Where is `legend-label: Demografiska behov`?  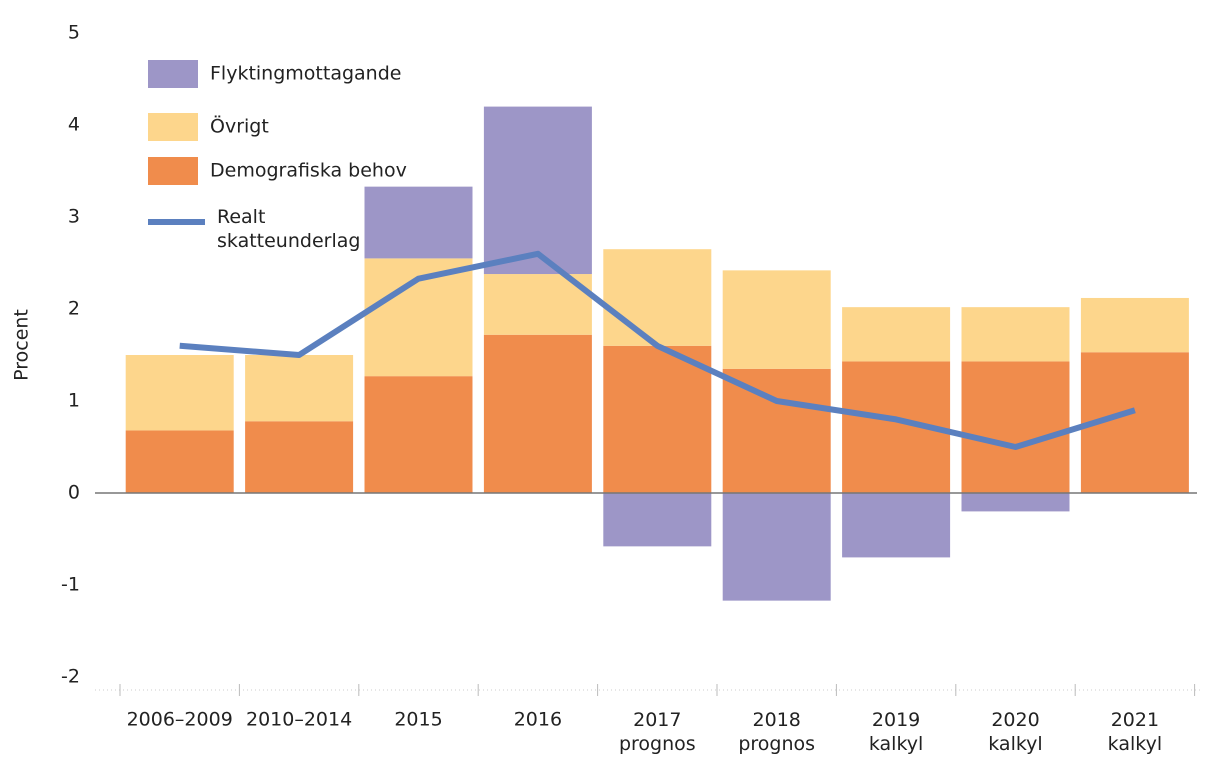
legend-label: Demografiska behov is located at coordinates (308, 171).